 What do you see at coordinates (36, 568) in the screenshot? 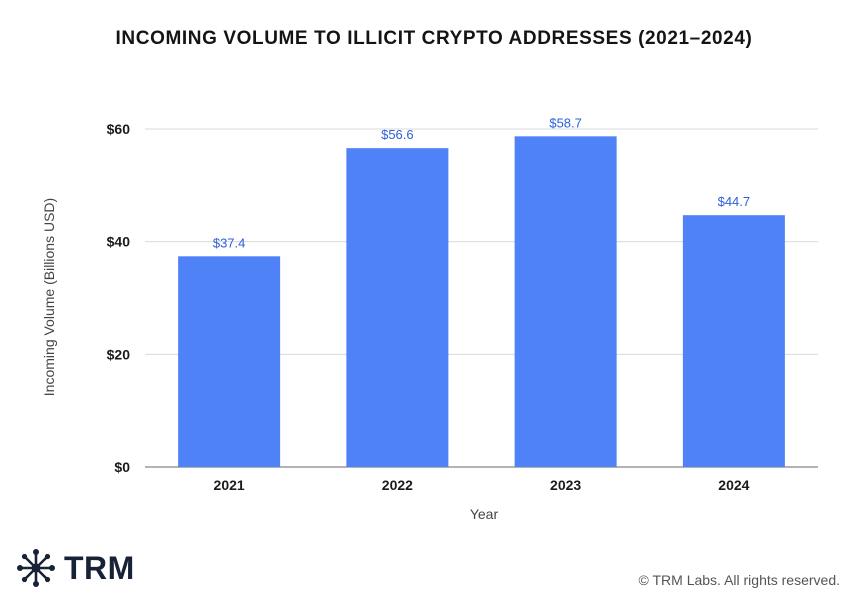
I see `network-nodes-icon` at bounding box center [36, 568].